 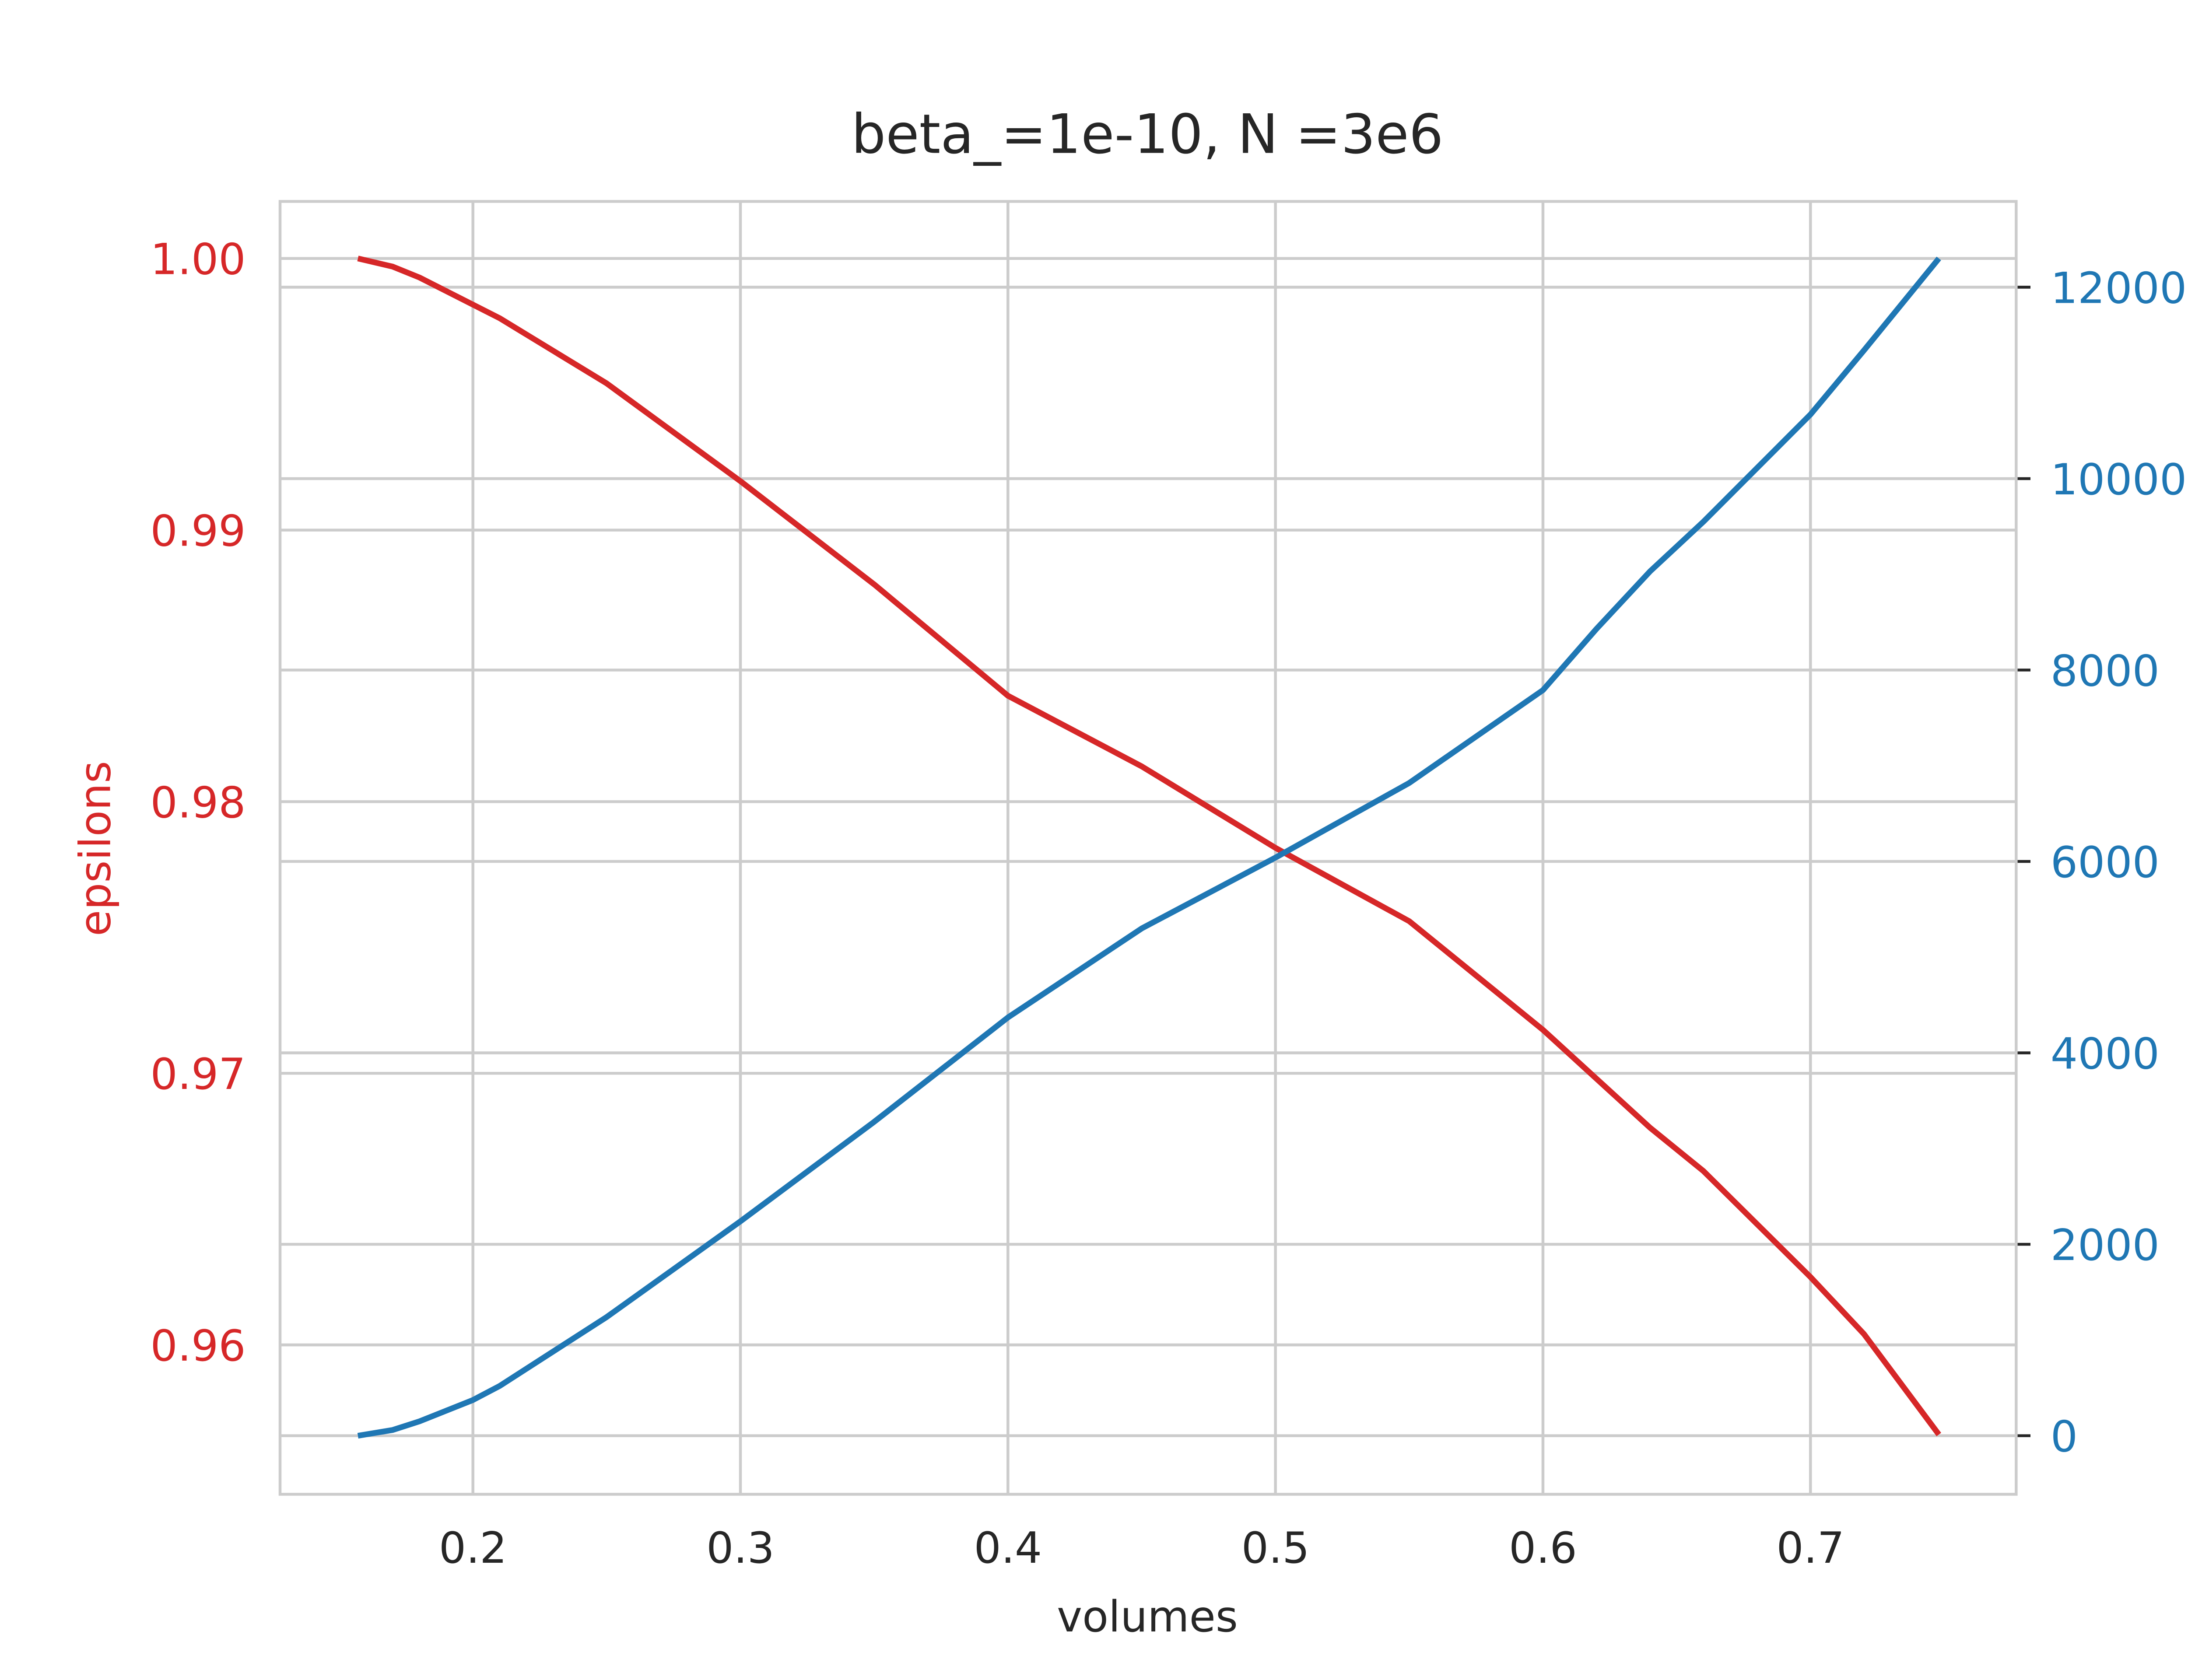 I want to click on y-axis-label: epsilons, so click(x=95, y=848).